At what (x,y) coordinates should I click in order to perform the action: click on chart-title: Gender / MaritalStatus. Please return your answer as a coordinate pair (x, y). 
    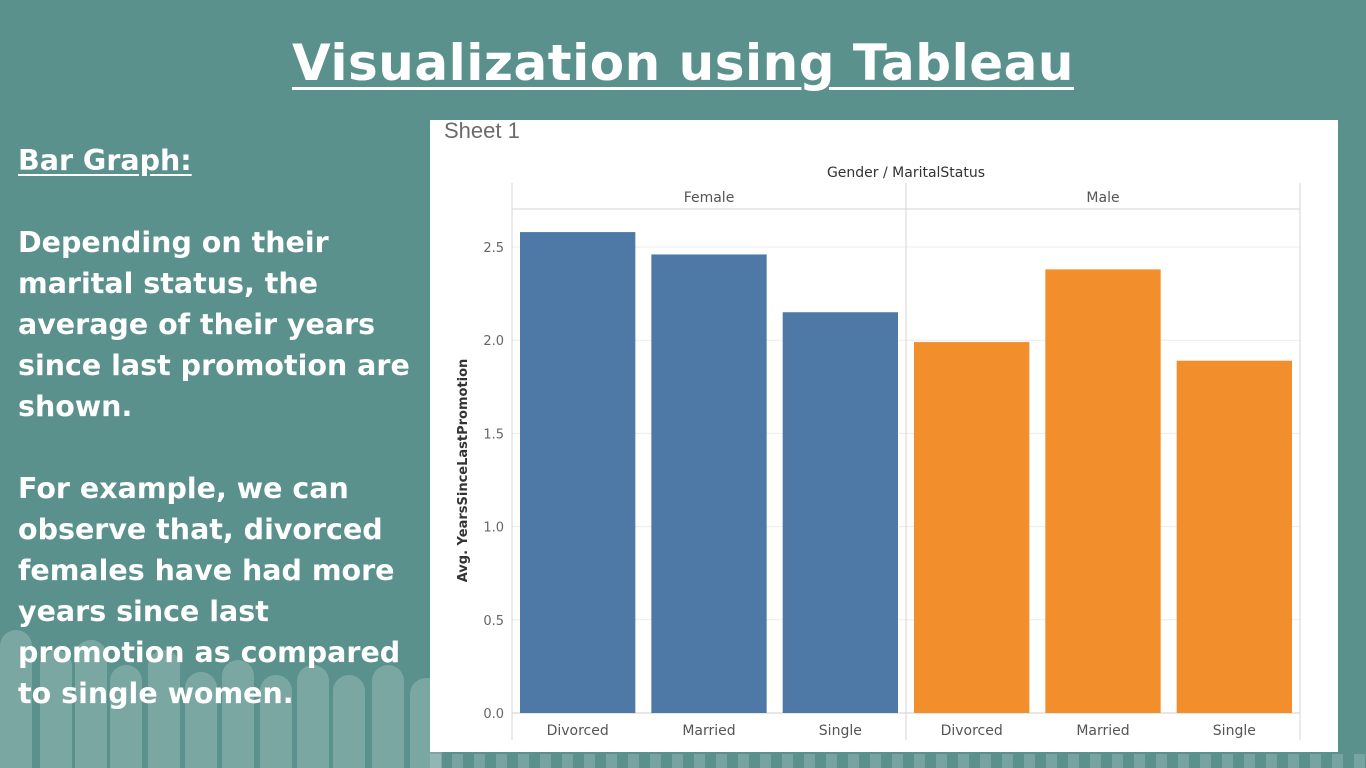
    Looking at the image, I should click on (906, 173).